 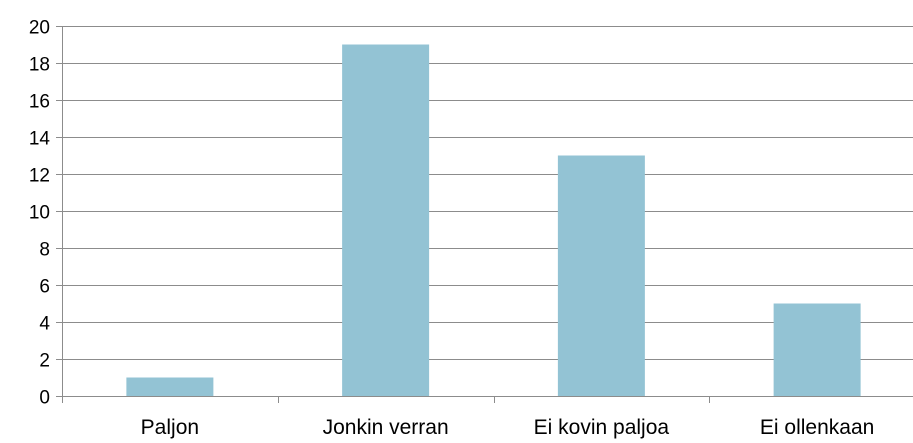 I want to click on y-tick-label: 10, so click(x=39, y=213).